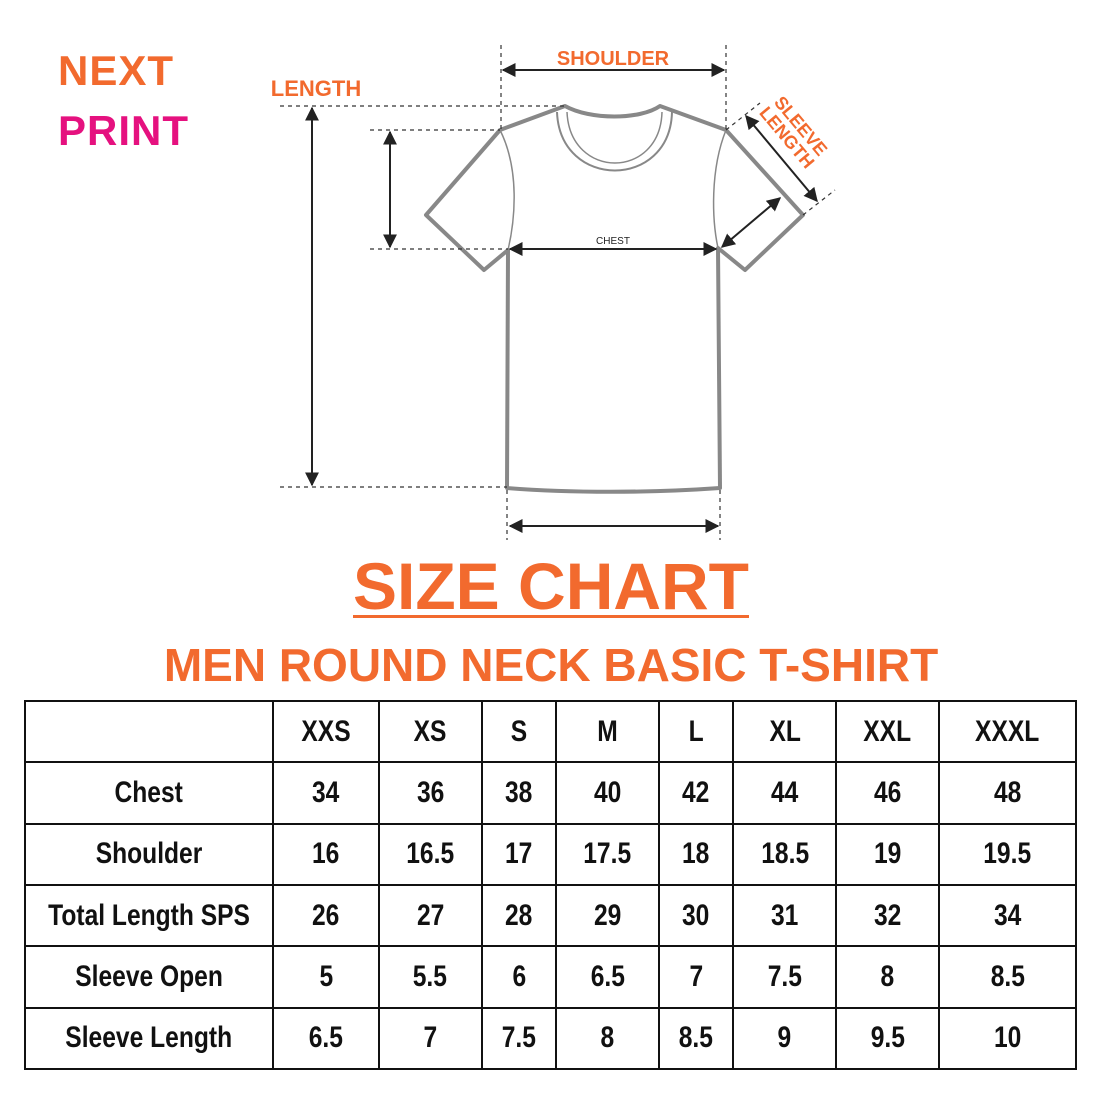  I want to click on logo-line-1: NEXT, so click(116, 70).